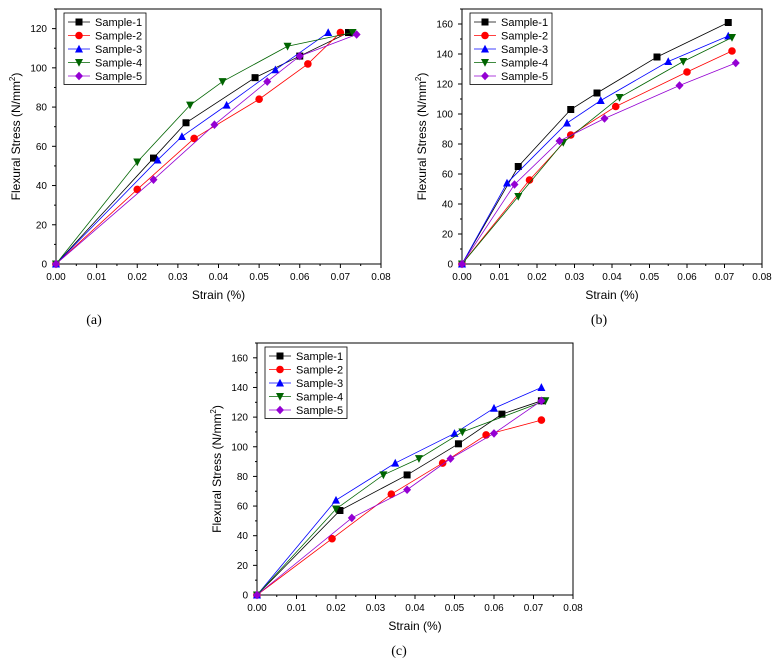  What do you see at coordinates (243, 477) in the screenshot?
I see `y-tick-label: 80` at bounding box center [243, 477].